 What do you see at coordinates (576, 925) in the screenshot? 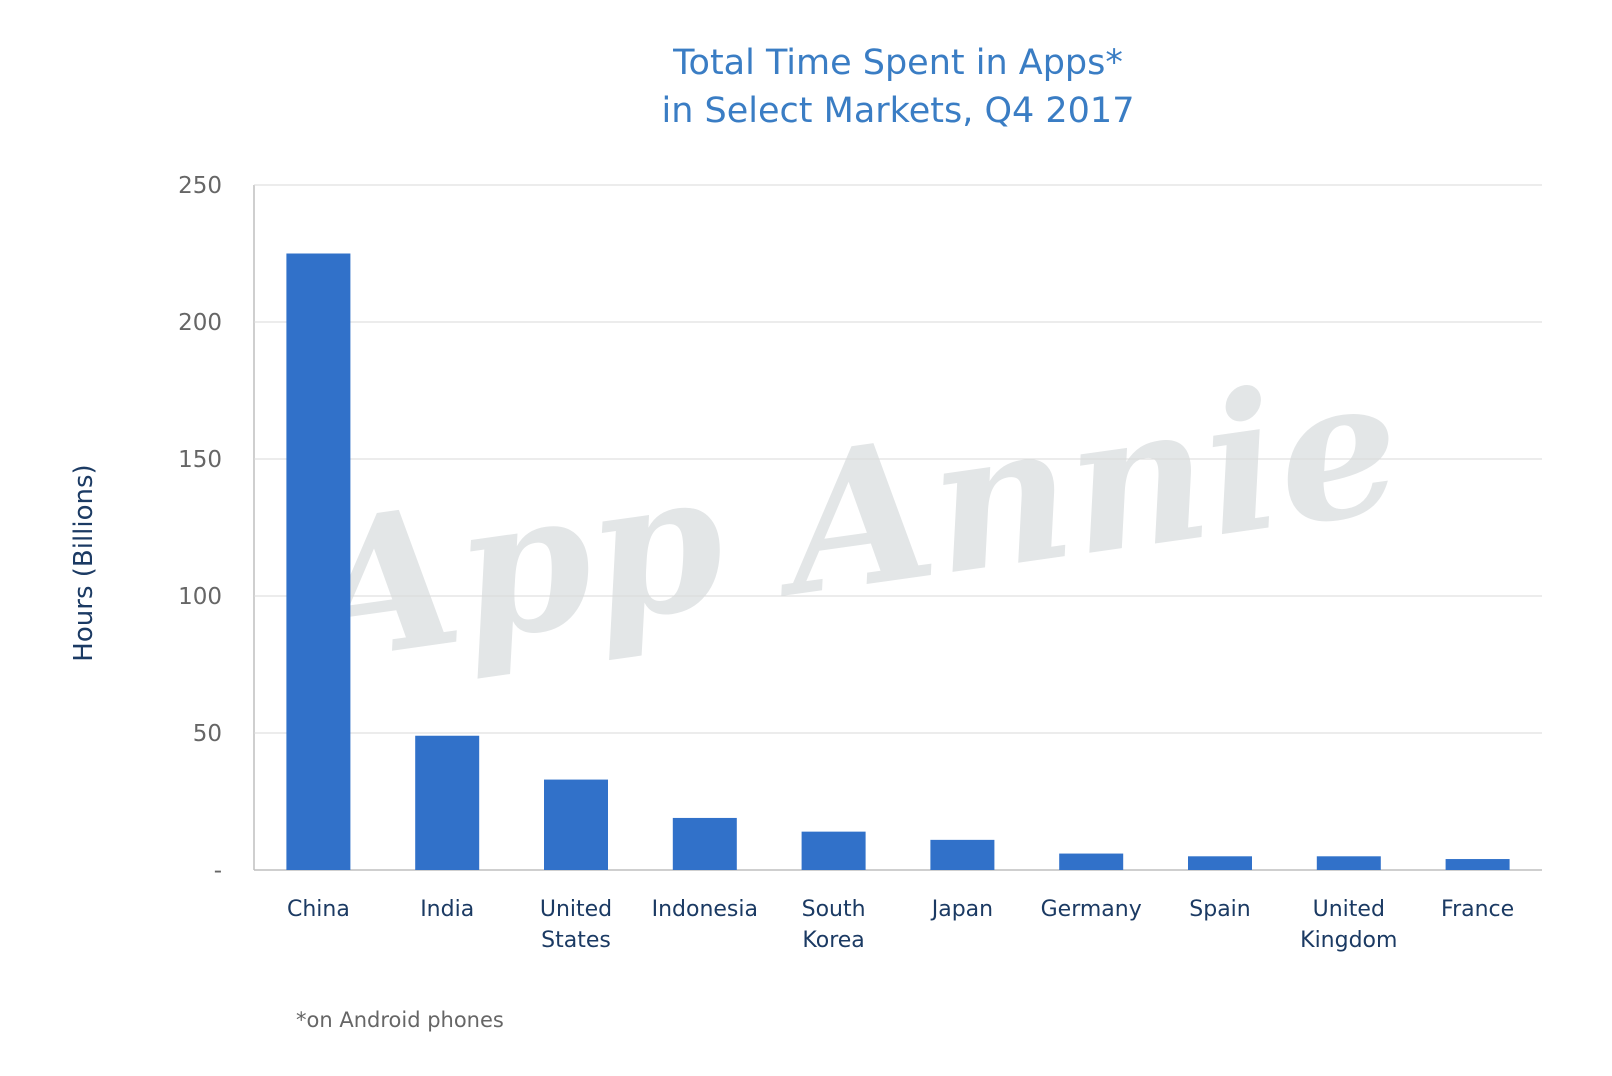
I see `x-tick-label: United States` at bounding box center [576, 925].